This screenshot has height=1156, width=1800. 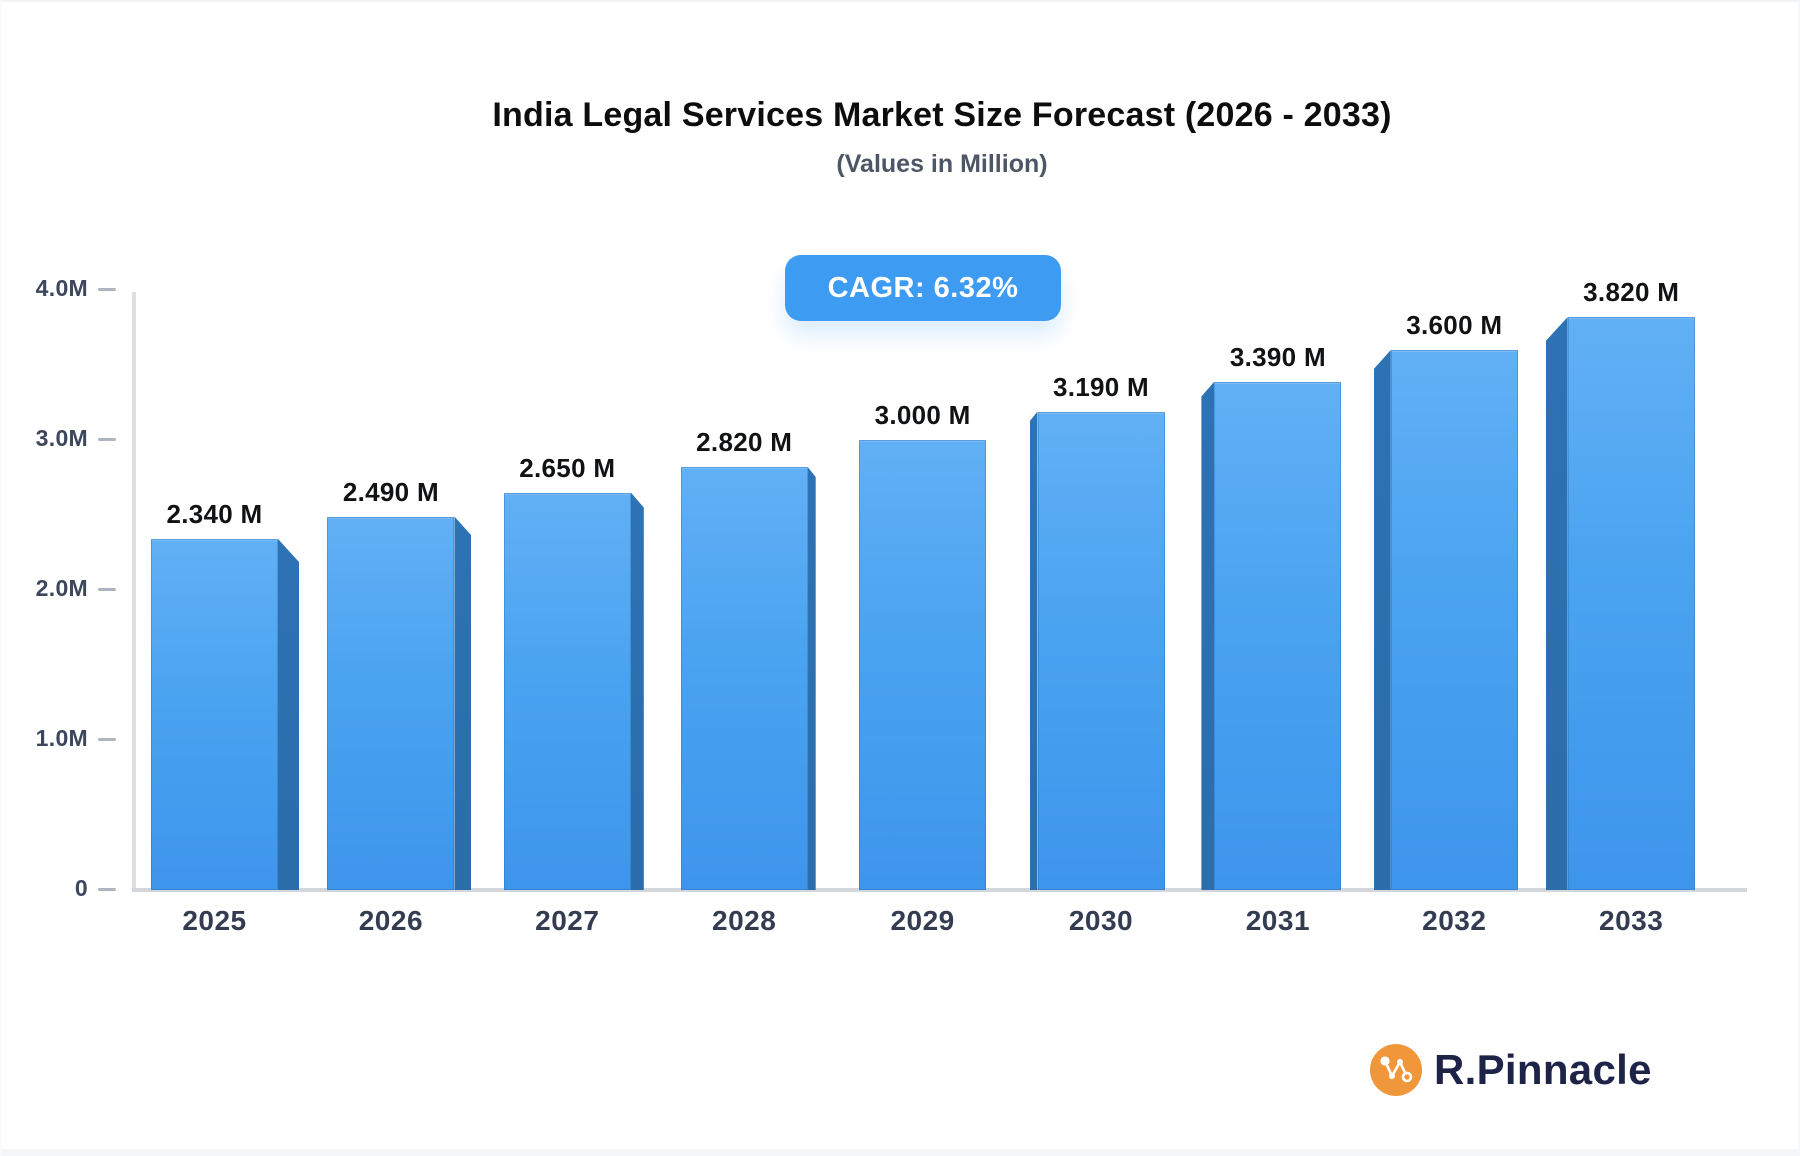 I want to click on bar-value-label: 3.600 M, so click(x=1454, y=325).